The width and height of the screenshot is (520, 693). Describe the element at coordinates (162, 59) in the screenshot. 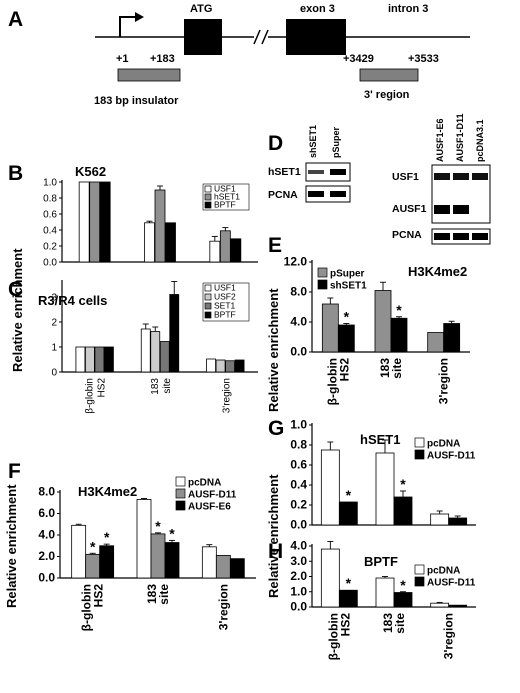

I see `pos-183-label: +183` at that location.